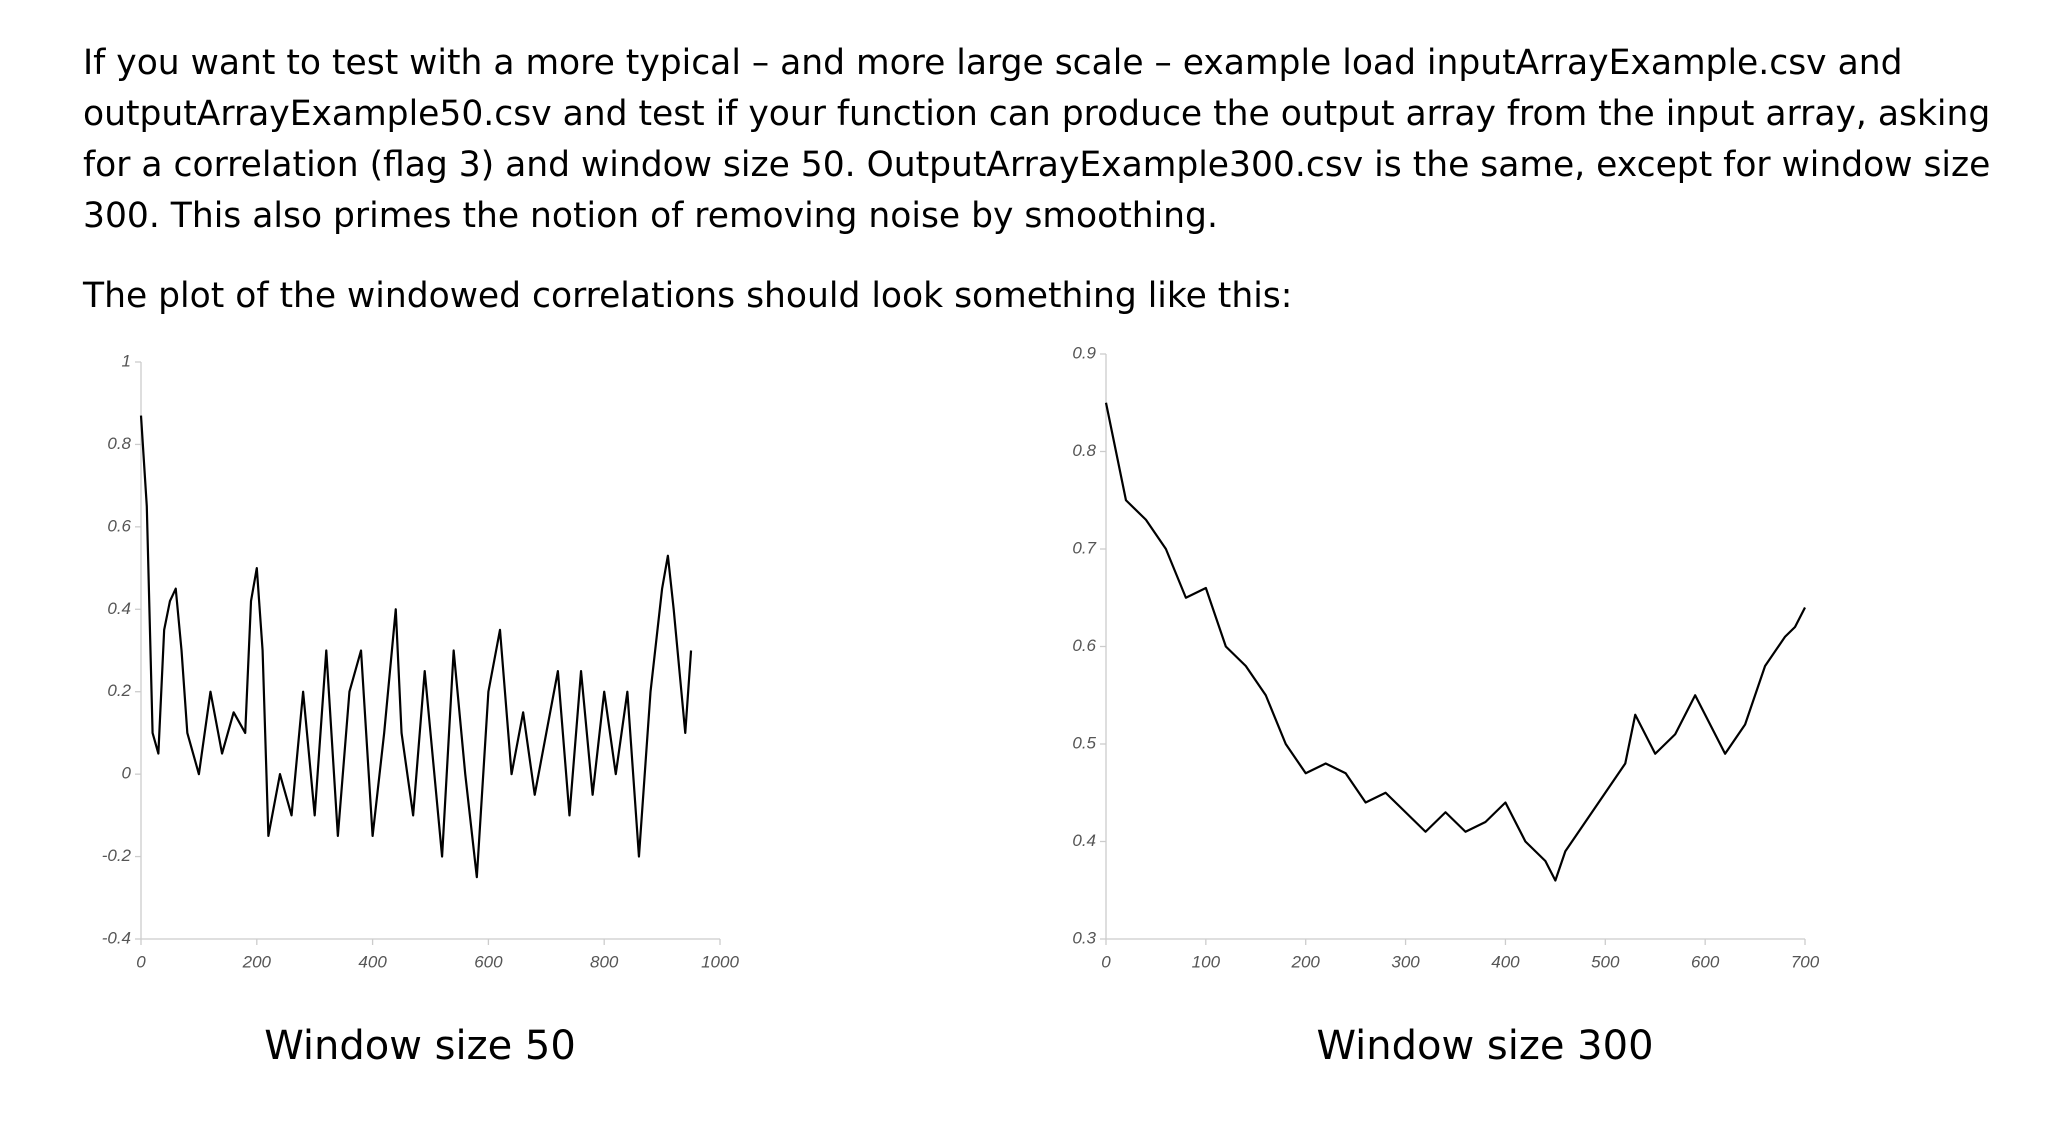  What do you see at coordinates (119, 690) in the screenshot?
I see `y-tick-label: 0.2` at bounding box center [119, 690].